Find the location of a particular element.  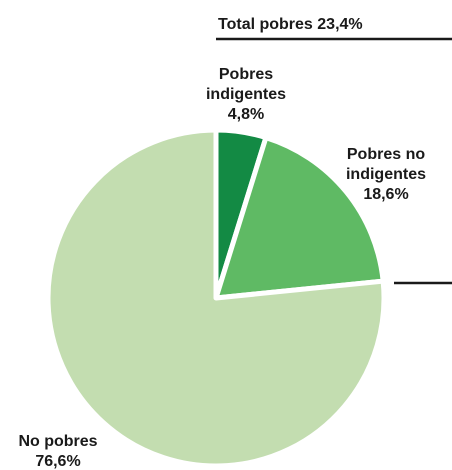

slice-label-no-pobres: No pobres is located at coordinates (57, 441).